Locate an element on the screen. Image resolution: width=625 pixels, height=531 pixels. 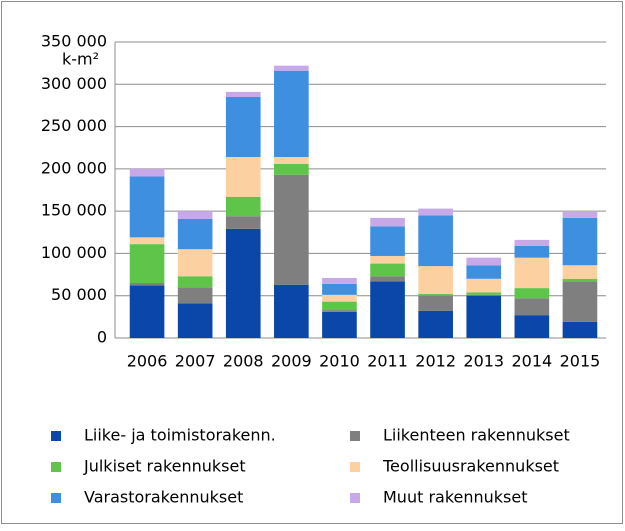
y-unit: k-m² is located at coordinates (80, 59).